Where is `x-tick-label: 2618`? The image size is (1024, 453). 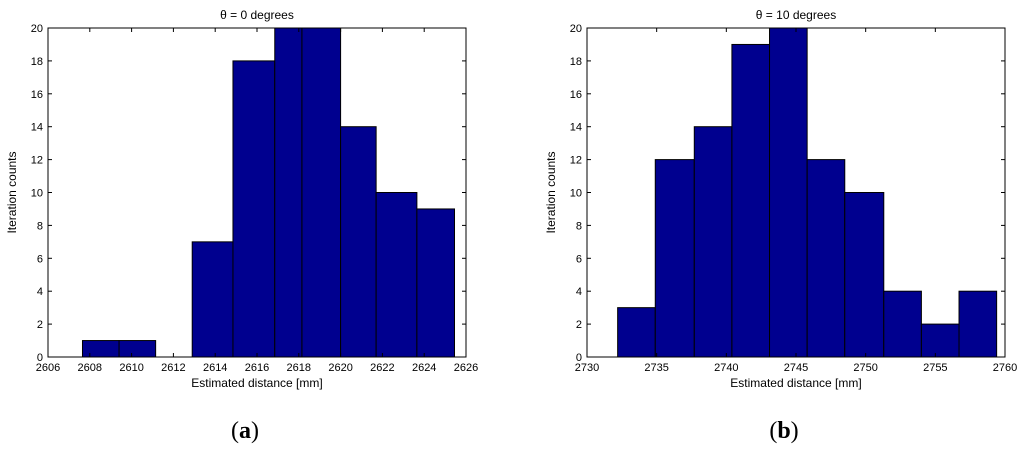 x-tick-label: 2618 is located at coordinates (299, 368).